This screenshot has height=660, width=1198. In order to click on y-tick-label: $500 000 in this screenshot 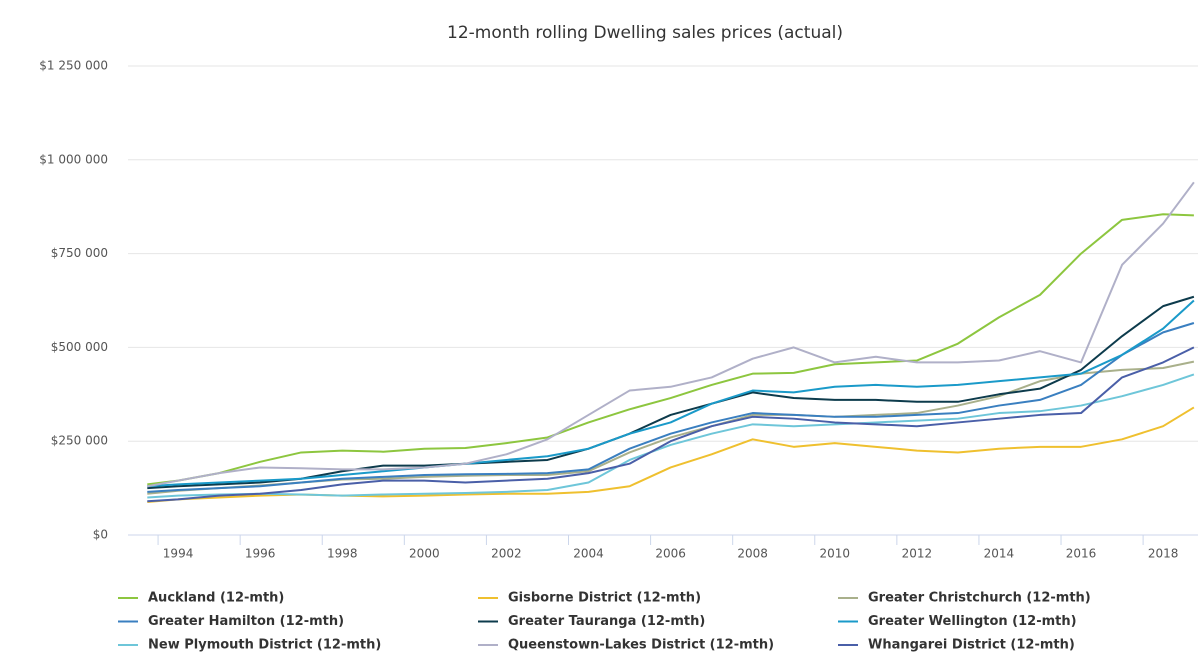, I will do `click(79, 347)`.